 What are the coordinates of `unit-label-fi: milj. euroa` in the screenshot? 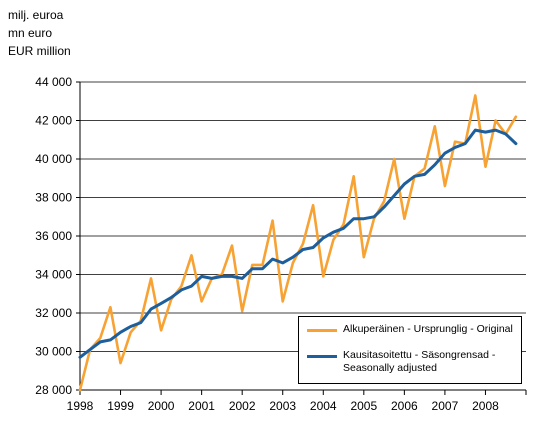 It's located at (36, 15).